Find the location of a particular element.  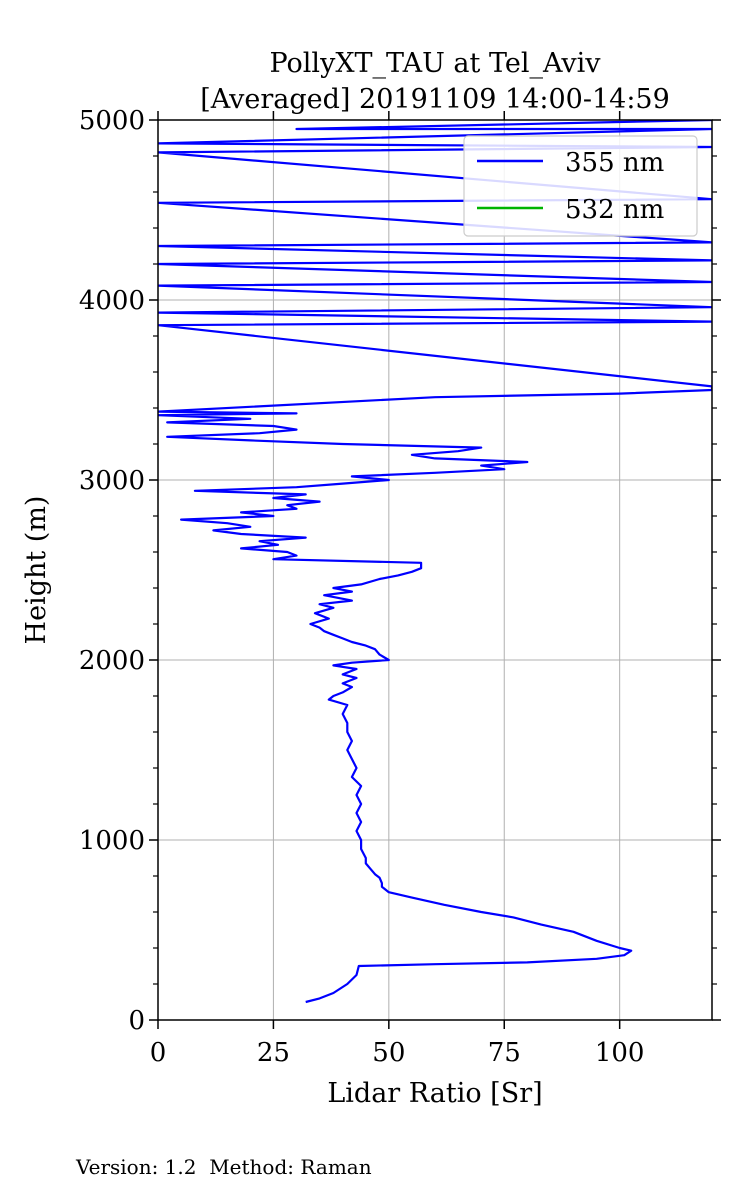

x-tick-label-3: 75 is located at coordinates (504, 1053).